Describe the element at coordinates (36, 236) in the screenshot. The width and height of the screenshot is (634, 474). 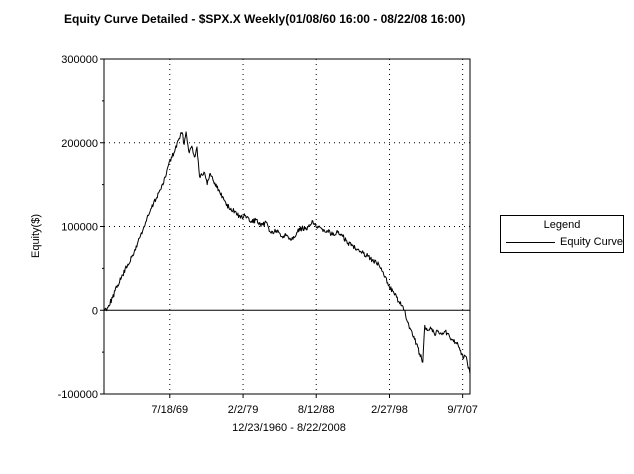
I see `y-axis-label: Equity($)` at that location.